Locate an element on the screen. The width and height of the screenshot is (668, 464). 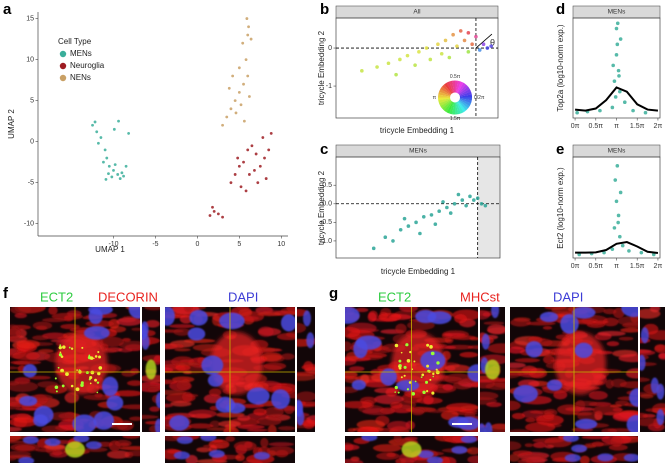
y-tick-label: -10 is located at coordinates (29, 224).